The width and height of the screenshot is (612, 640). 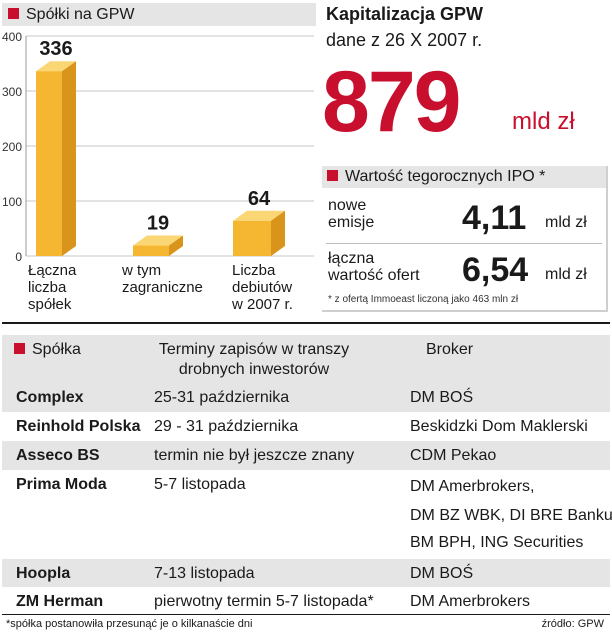 What do you see at coordinates (12, 92) in the screenshot?
I see `y-tick-label: 300` at bounding box center [12, 92].